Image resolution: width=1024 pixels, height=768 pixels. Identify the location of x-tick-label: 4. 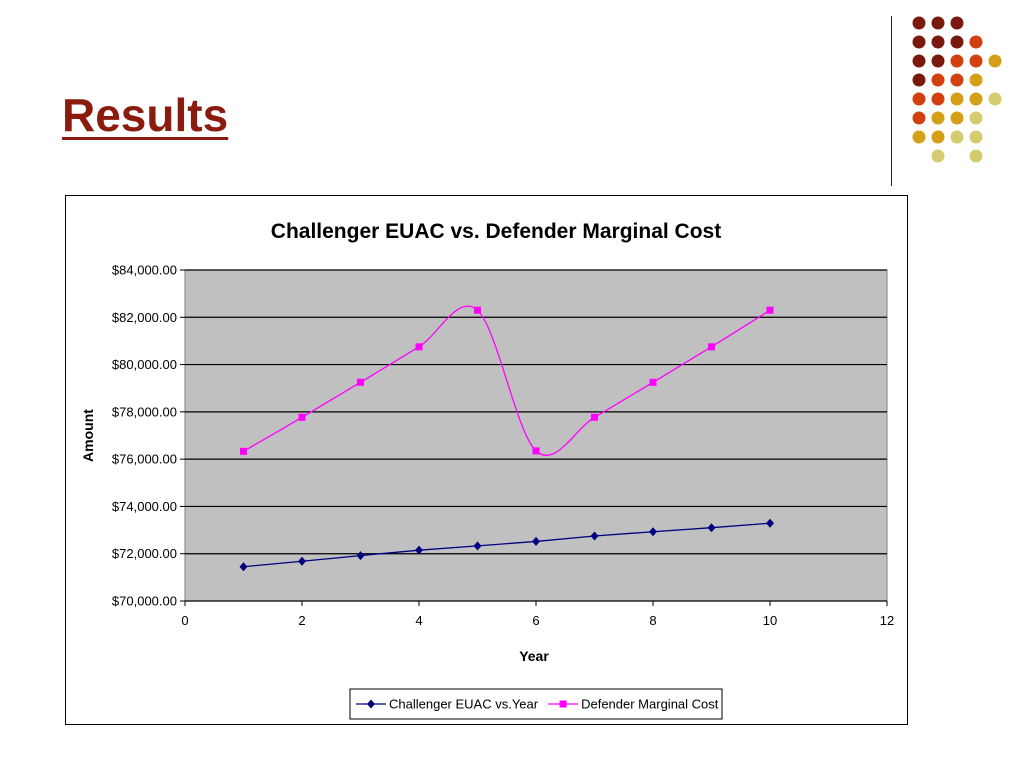
(418, 620).